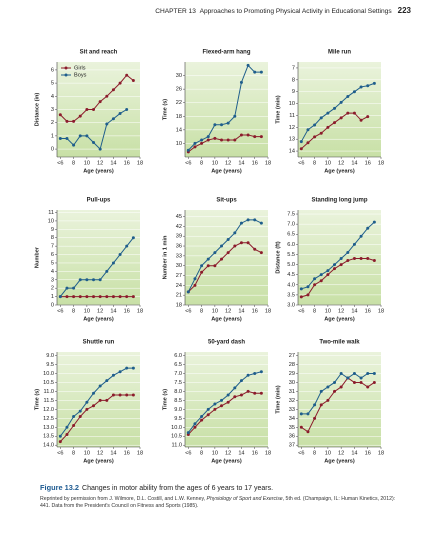 The image size is (425, 550). What do you see at coordinates (52, 230) in the screenshot?
I see `y-tick-label: 9` at bounding box center [52, 230].